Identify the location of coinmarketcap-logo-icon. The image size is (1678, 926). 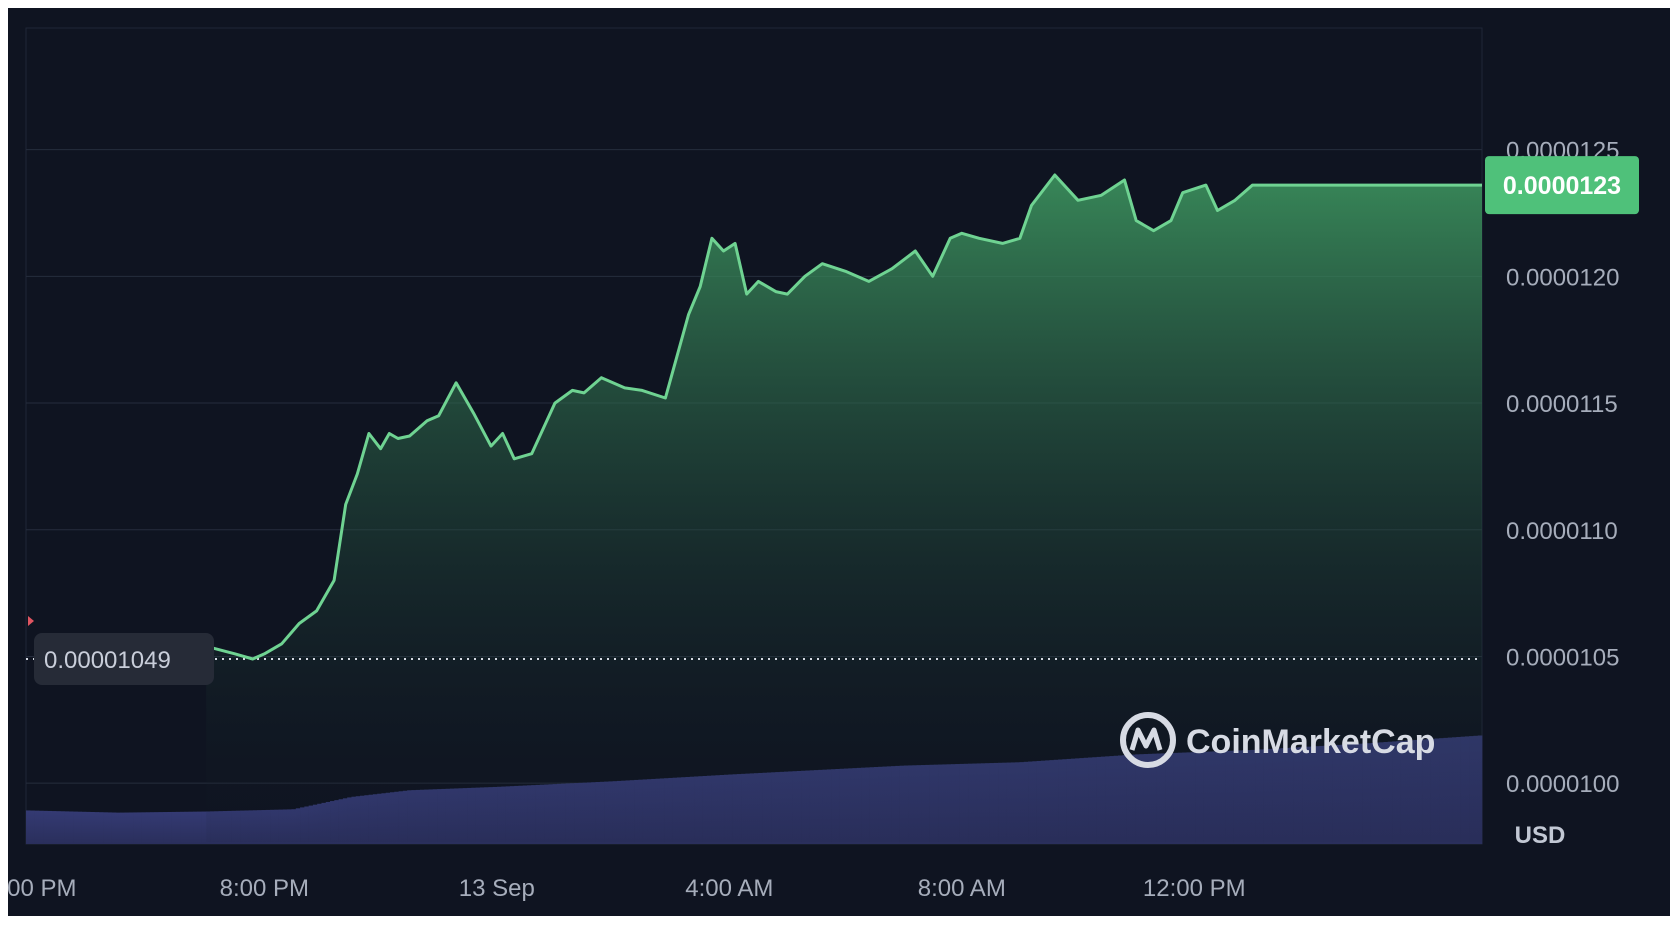
(1148, 740).